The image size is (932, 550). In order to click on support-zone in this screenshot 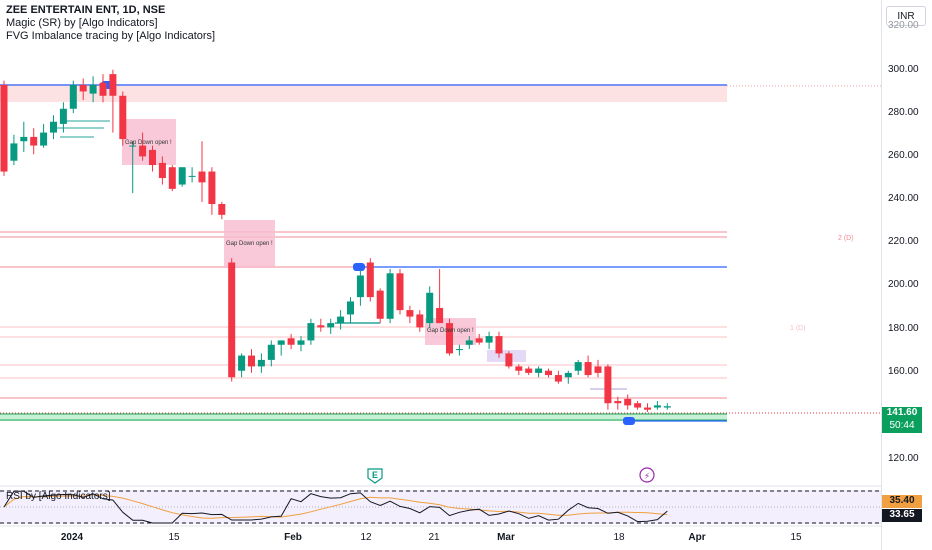, I will do `click(363, 417)`.